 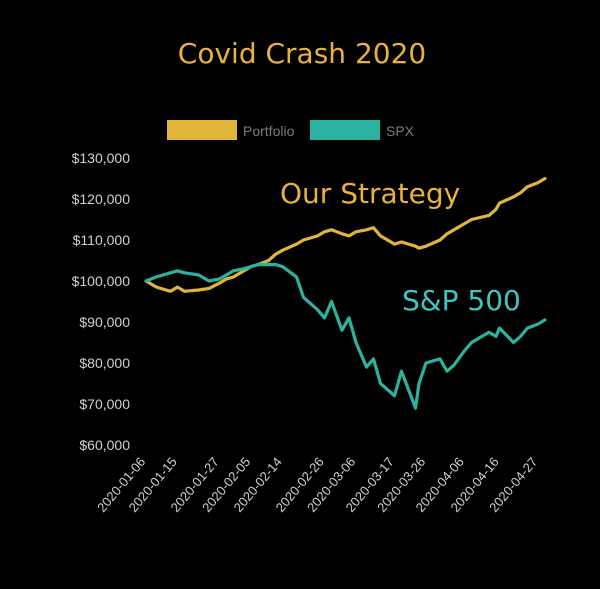 I want to click on y-tick-label: $80,000, so click(x=104, y=363).